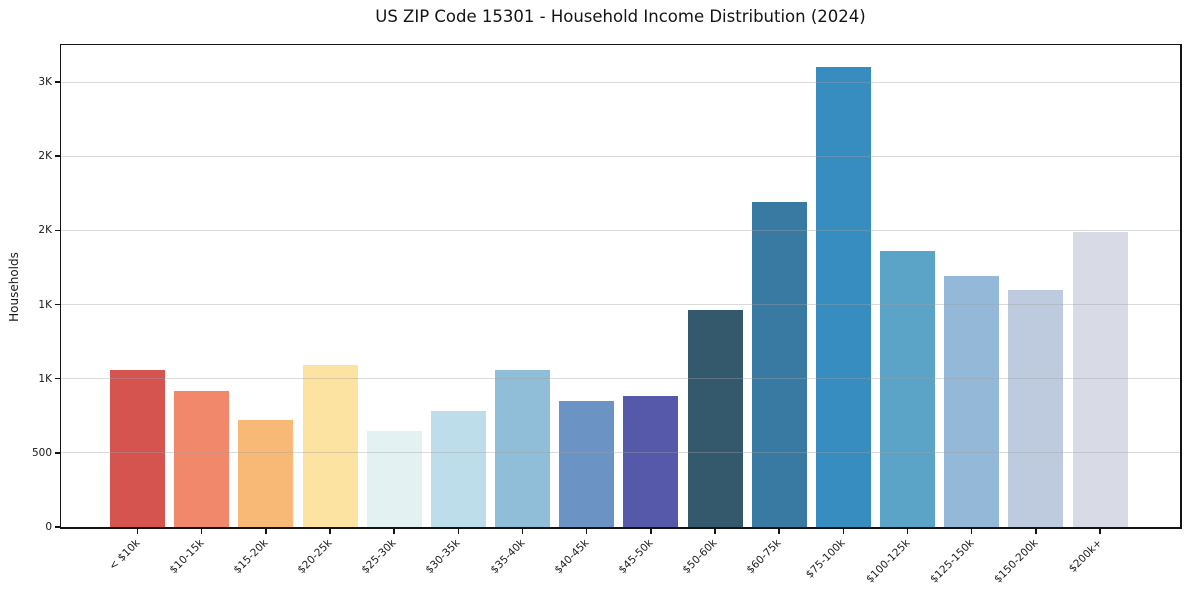  What do you see at coordinates (41, 452) in the screenshot?
I see `y-tick-label: 500` at bounding box center [41, 452].